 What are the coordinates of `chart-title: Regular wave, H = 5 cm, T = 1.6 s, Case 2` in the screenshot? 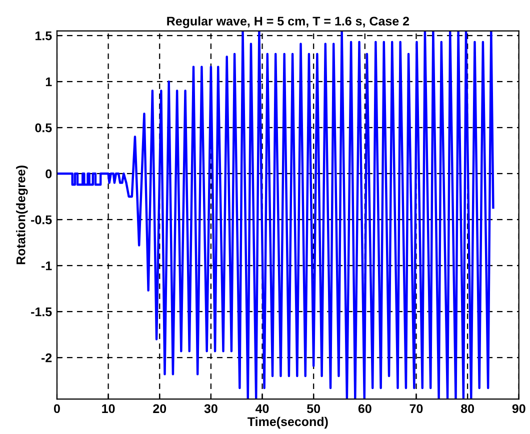 It's located at (288, 22).